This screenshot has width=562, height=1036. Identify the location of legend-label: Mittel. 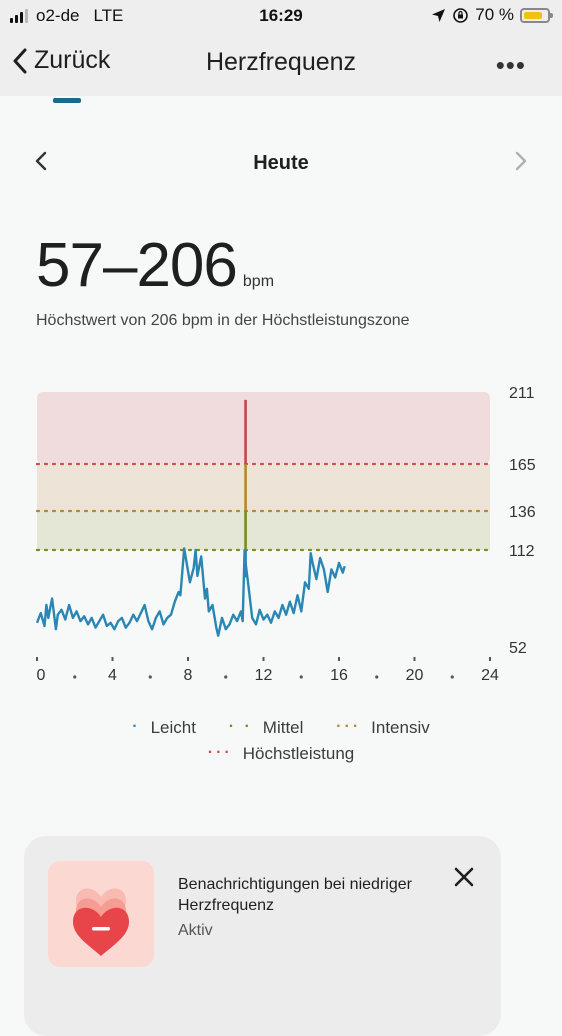
(283, 727).